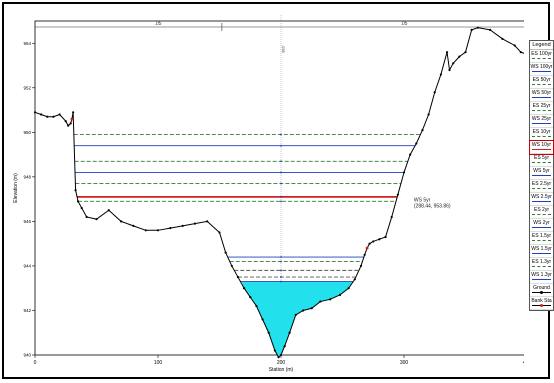  I want to click on legend-item: WS 100yr, so click(541, 69).